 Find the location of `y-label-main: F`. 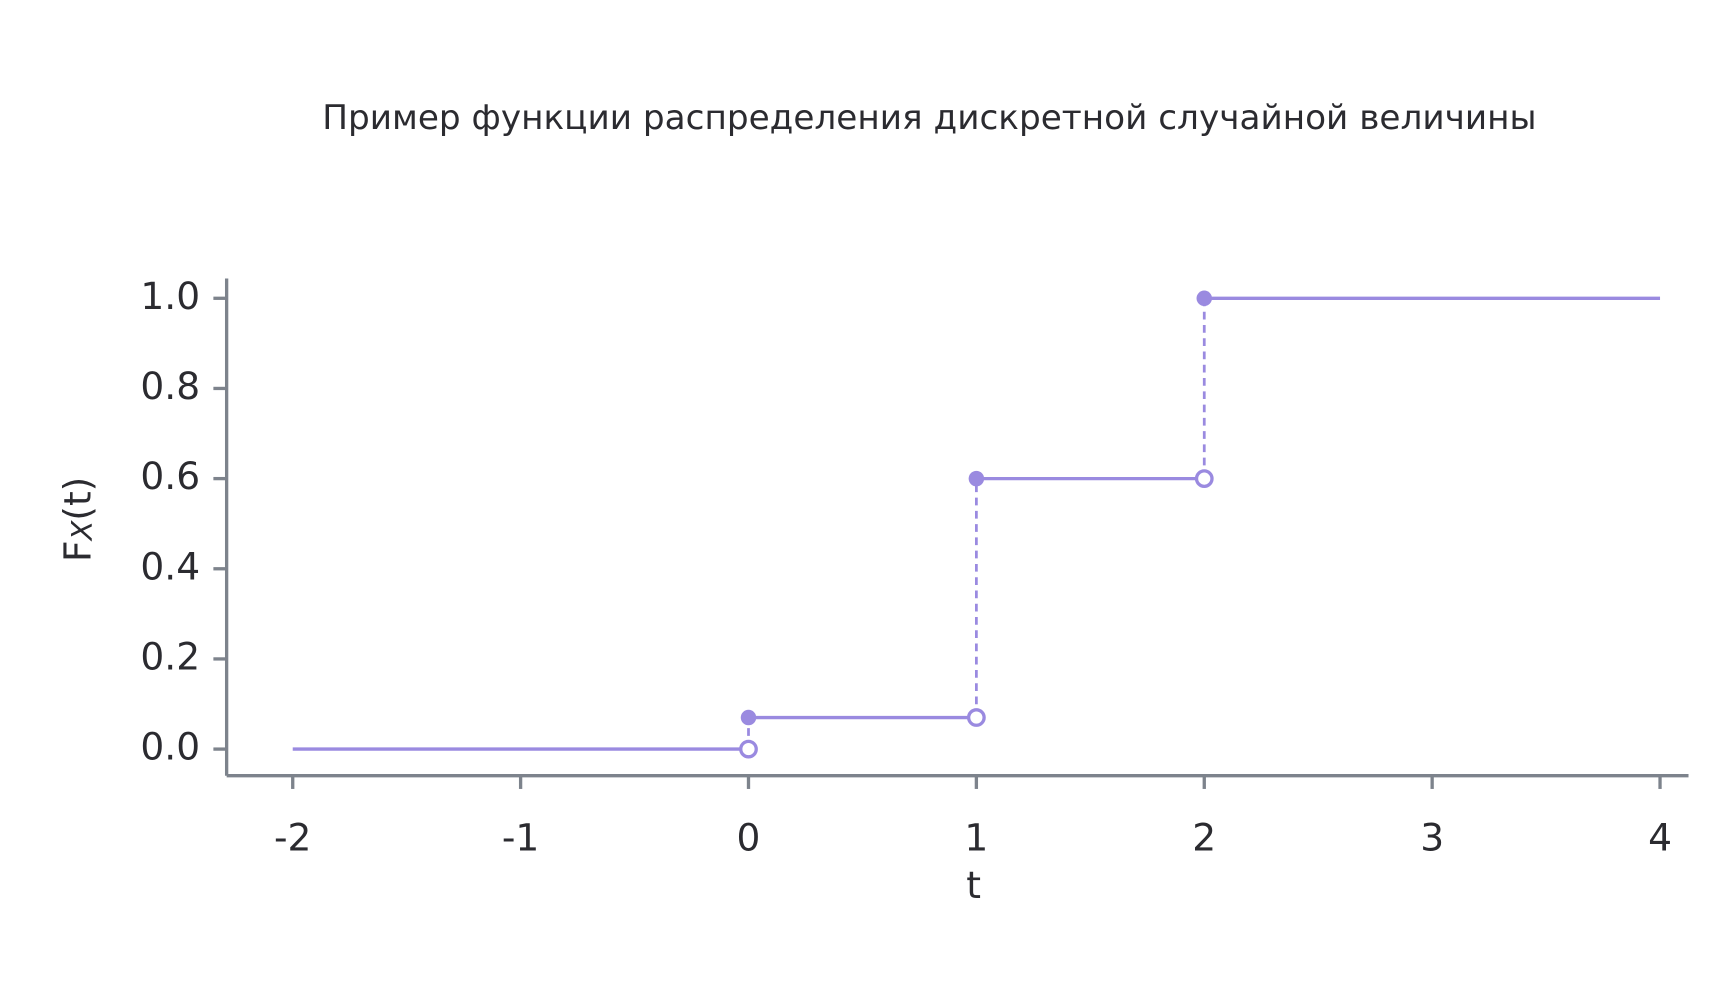

y-label-main: F is located at coordinates (77, 551).